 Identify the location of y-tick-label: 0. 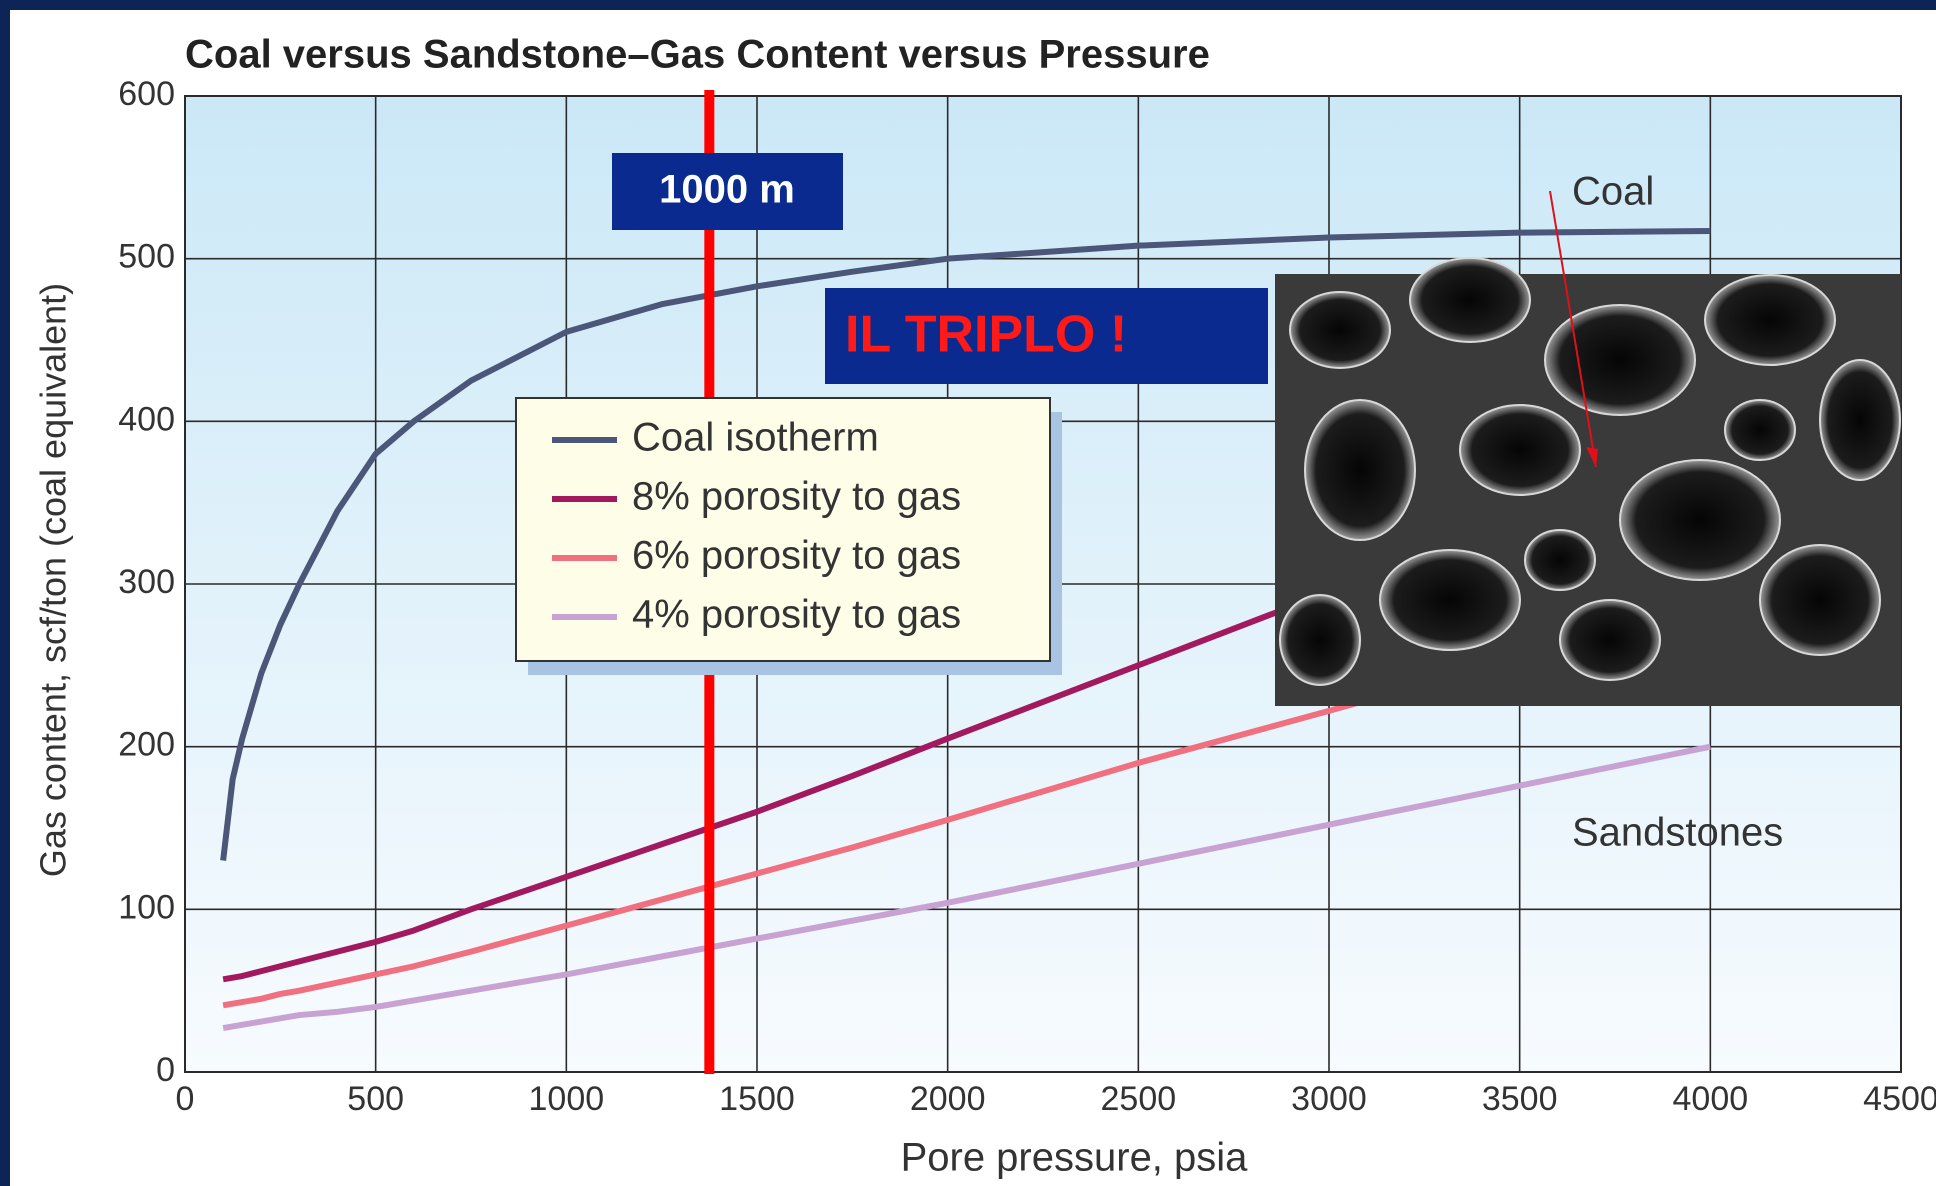
(165, 1070).